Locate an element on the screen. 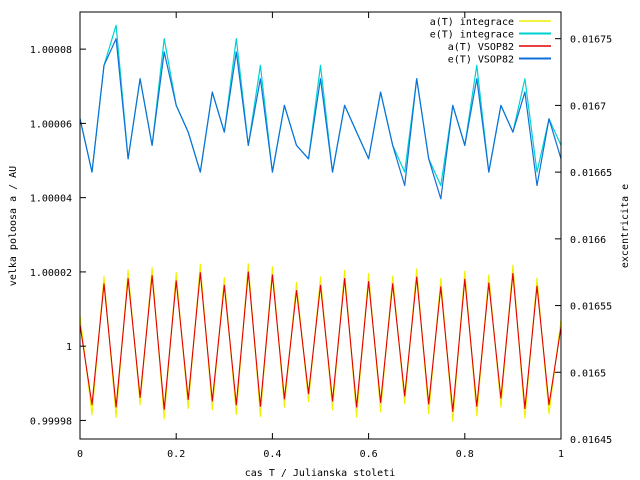  left-y-tick-label: 1 is located at coordinates (69, 347).